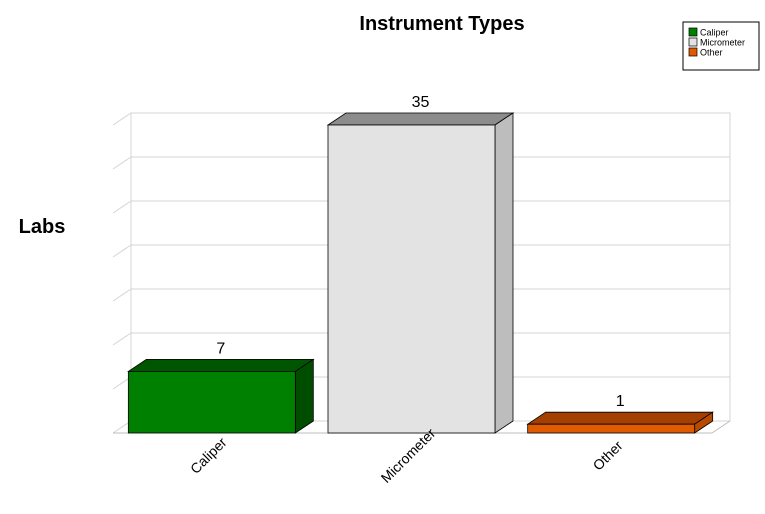 This screenshot has width=765, height=514. Describe the element at coordinates (441, 24) in the screenshot. I see `chart-title: Instrument Types` at that location.